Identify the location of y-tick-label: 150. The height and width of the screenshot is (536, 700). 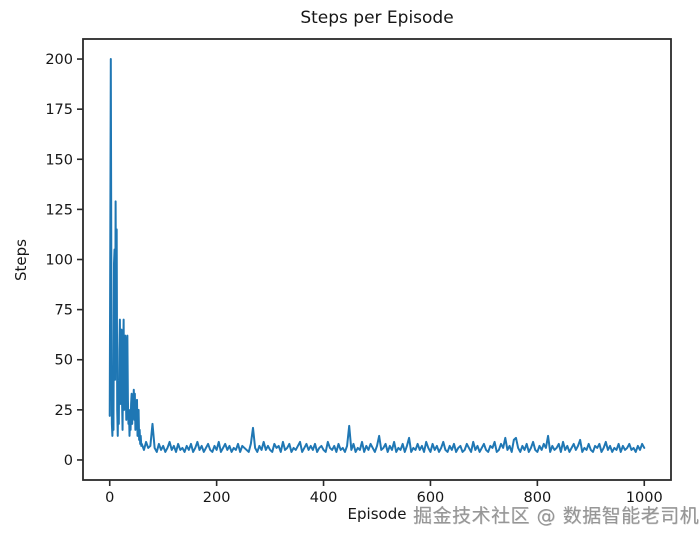
(59, 160).